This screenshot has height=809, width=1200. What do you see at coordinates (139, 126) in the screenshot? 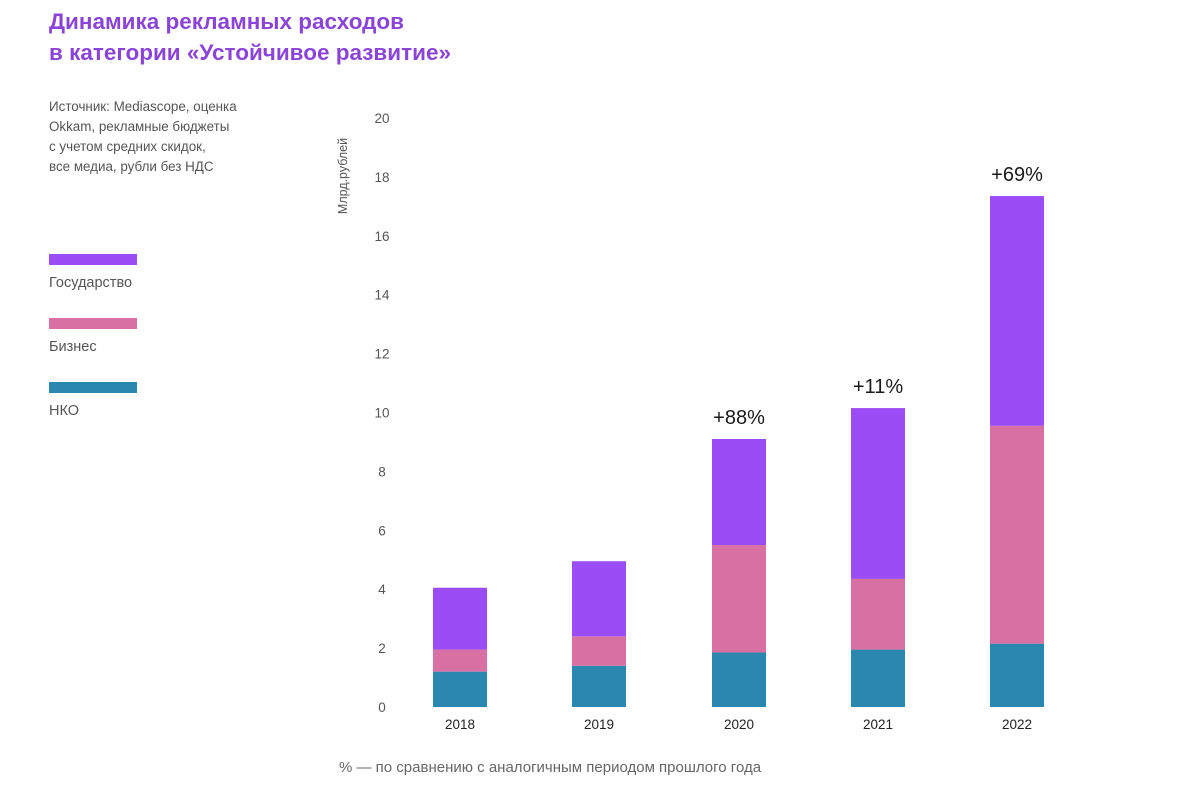
I see `source-line-2: Okkam, рекламные бюджеты` at bounding box center [139, 126].